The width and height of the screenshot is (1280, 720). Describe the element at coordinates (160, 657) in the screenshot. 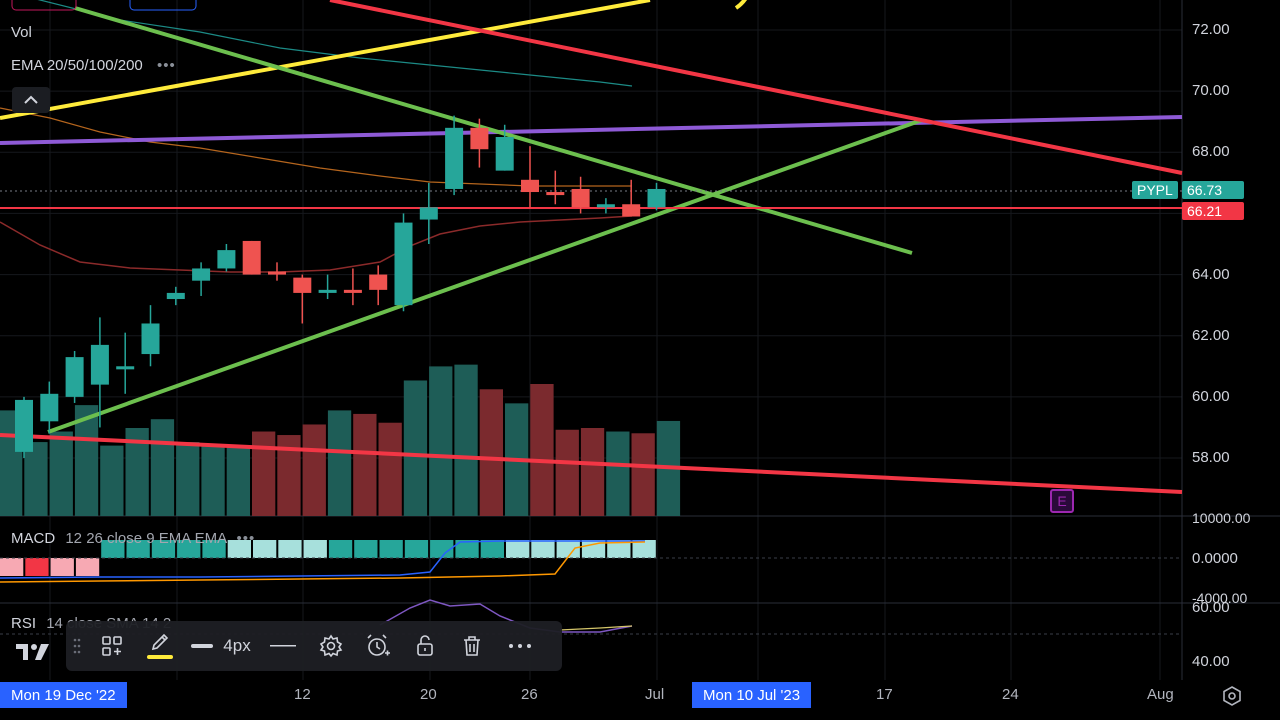

I see `line-color-swatch` at that location.